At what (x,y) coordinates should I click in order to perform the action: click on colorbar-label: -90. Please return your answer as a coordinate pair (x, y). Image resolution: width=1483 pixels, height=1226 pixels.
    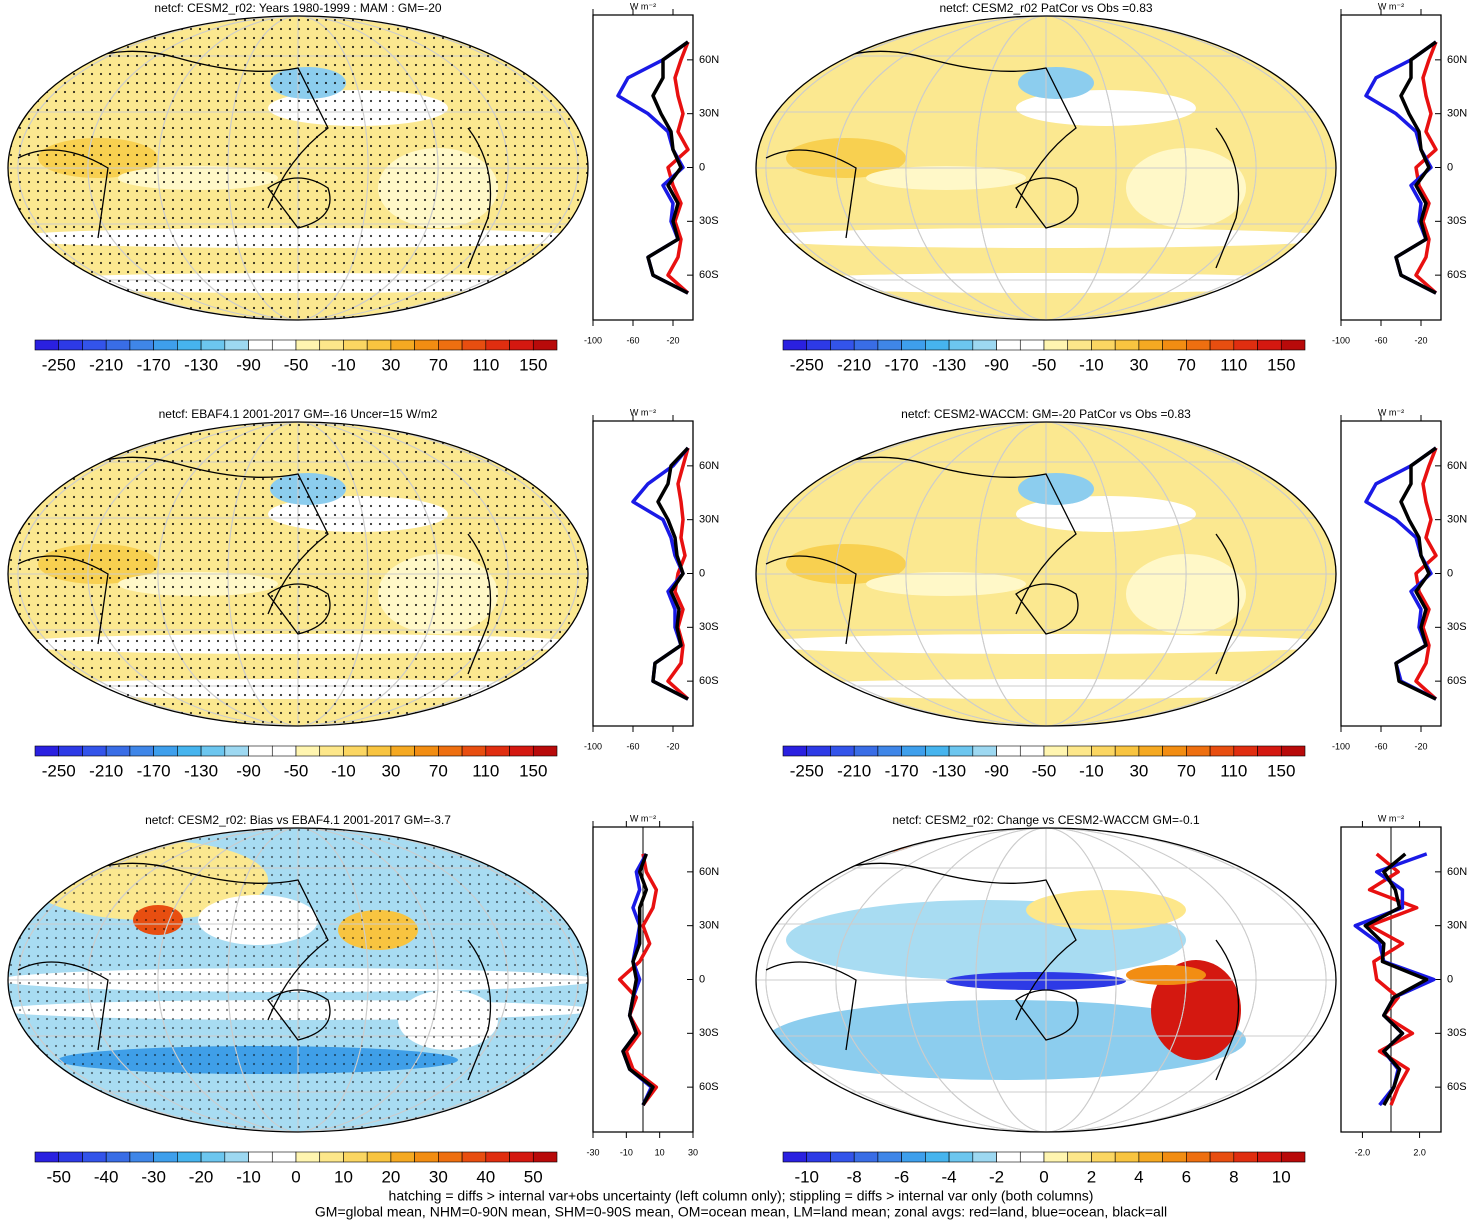
    Looking at the image, I should click on (248, 364).